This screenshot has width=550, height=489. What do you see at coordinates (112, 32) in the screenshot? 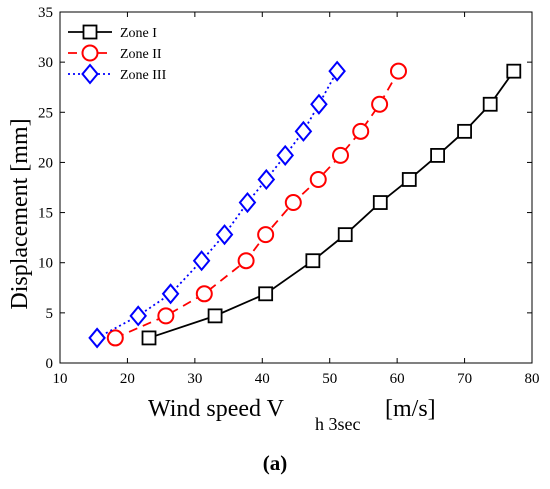
I see `legend-entry: Zone I` at bounding box center [112, 32].